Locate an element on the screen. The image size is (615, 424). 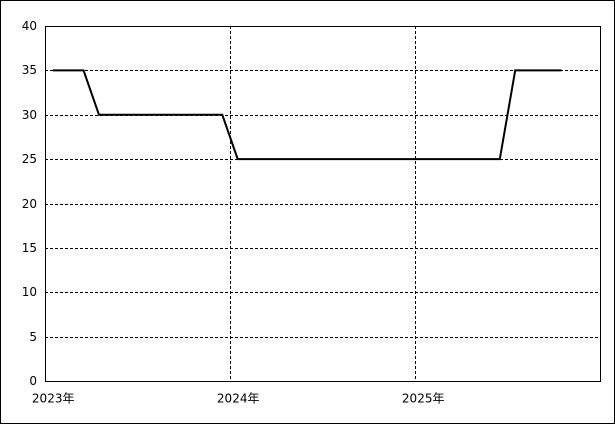
x-tick-label: 2024年 is located at coordinates (238, 399).